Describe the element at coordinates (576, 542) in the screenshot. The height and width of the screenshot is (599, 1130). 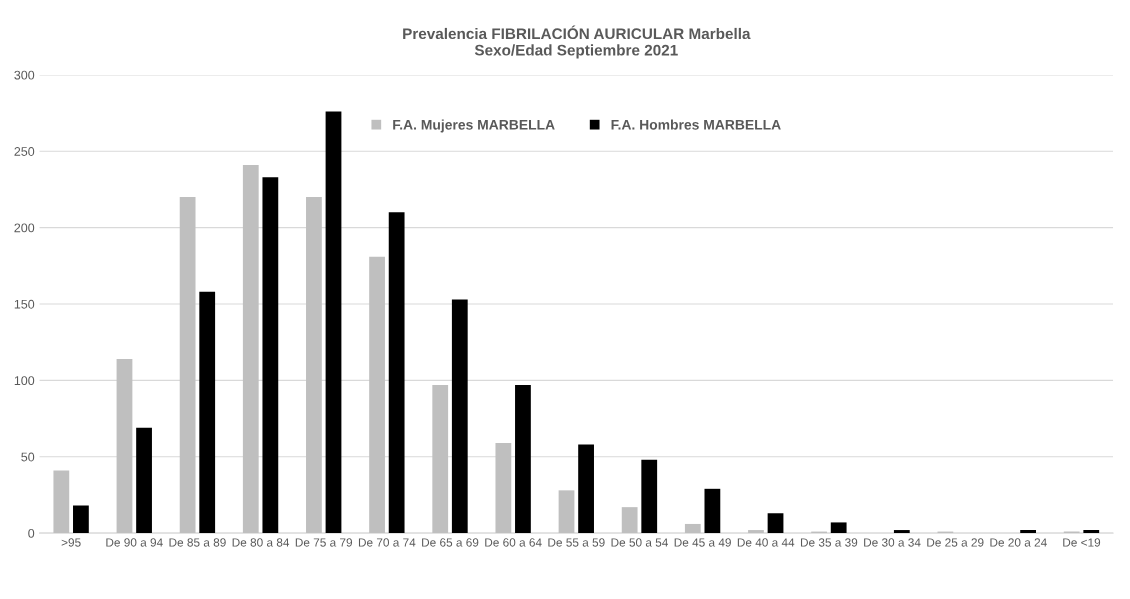
I see `x-tick-label: De 55 a 59` at that location.